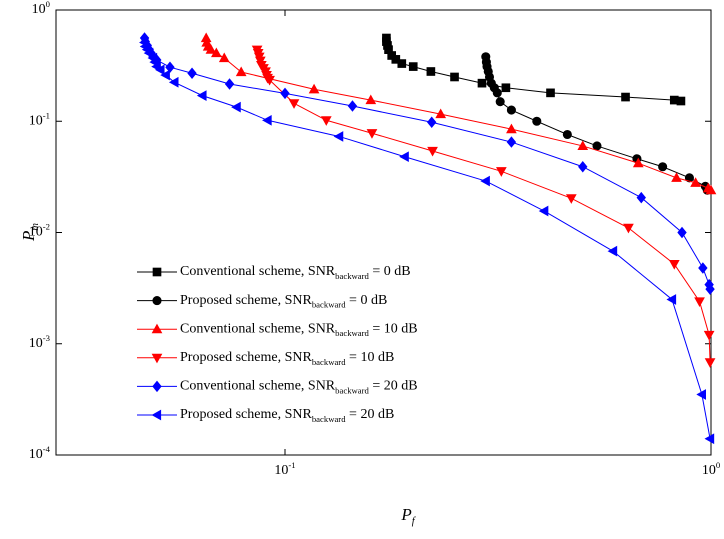 This screenshot has height=539, width=724. I want to click on series-line, so click(596, 123).